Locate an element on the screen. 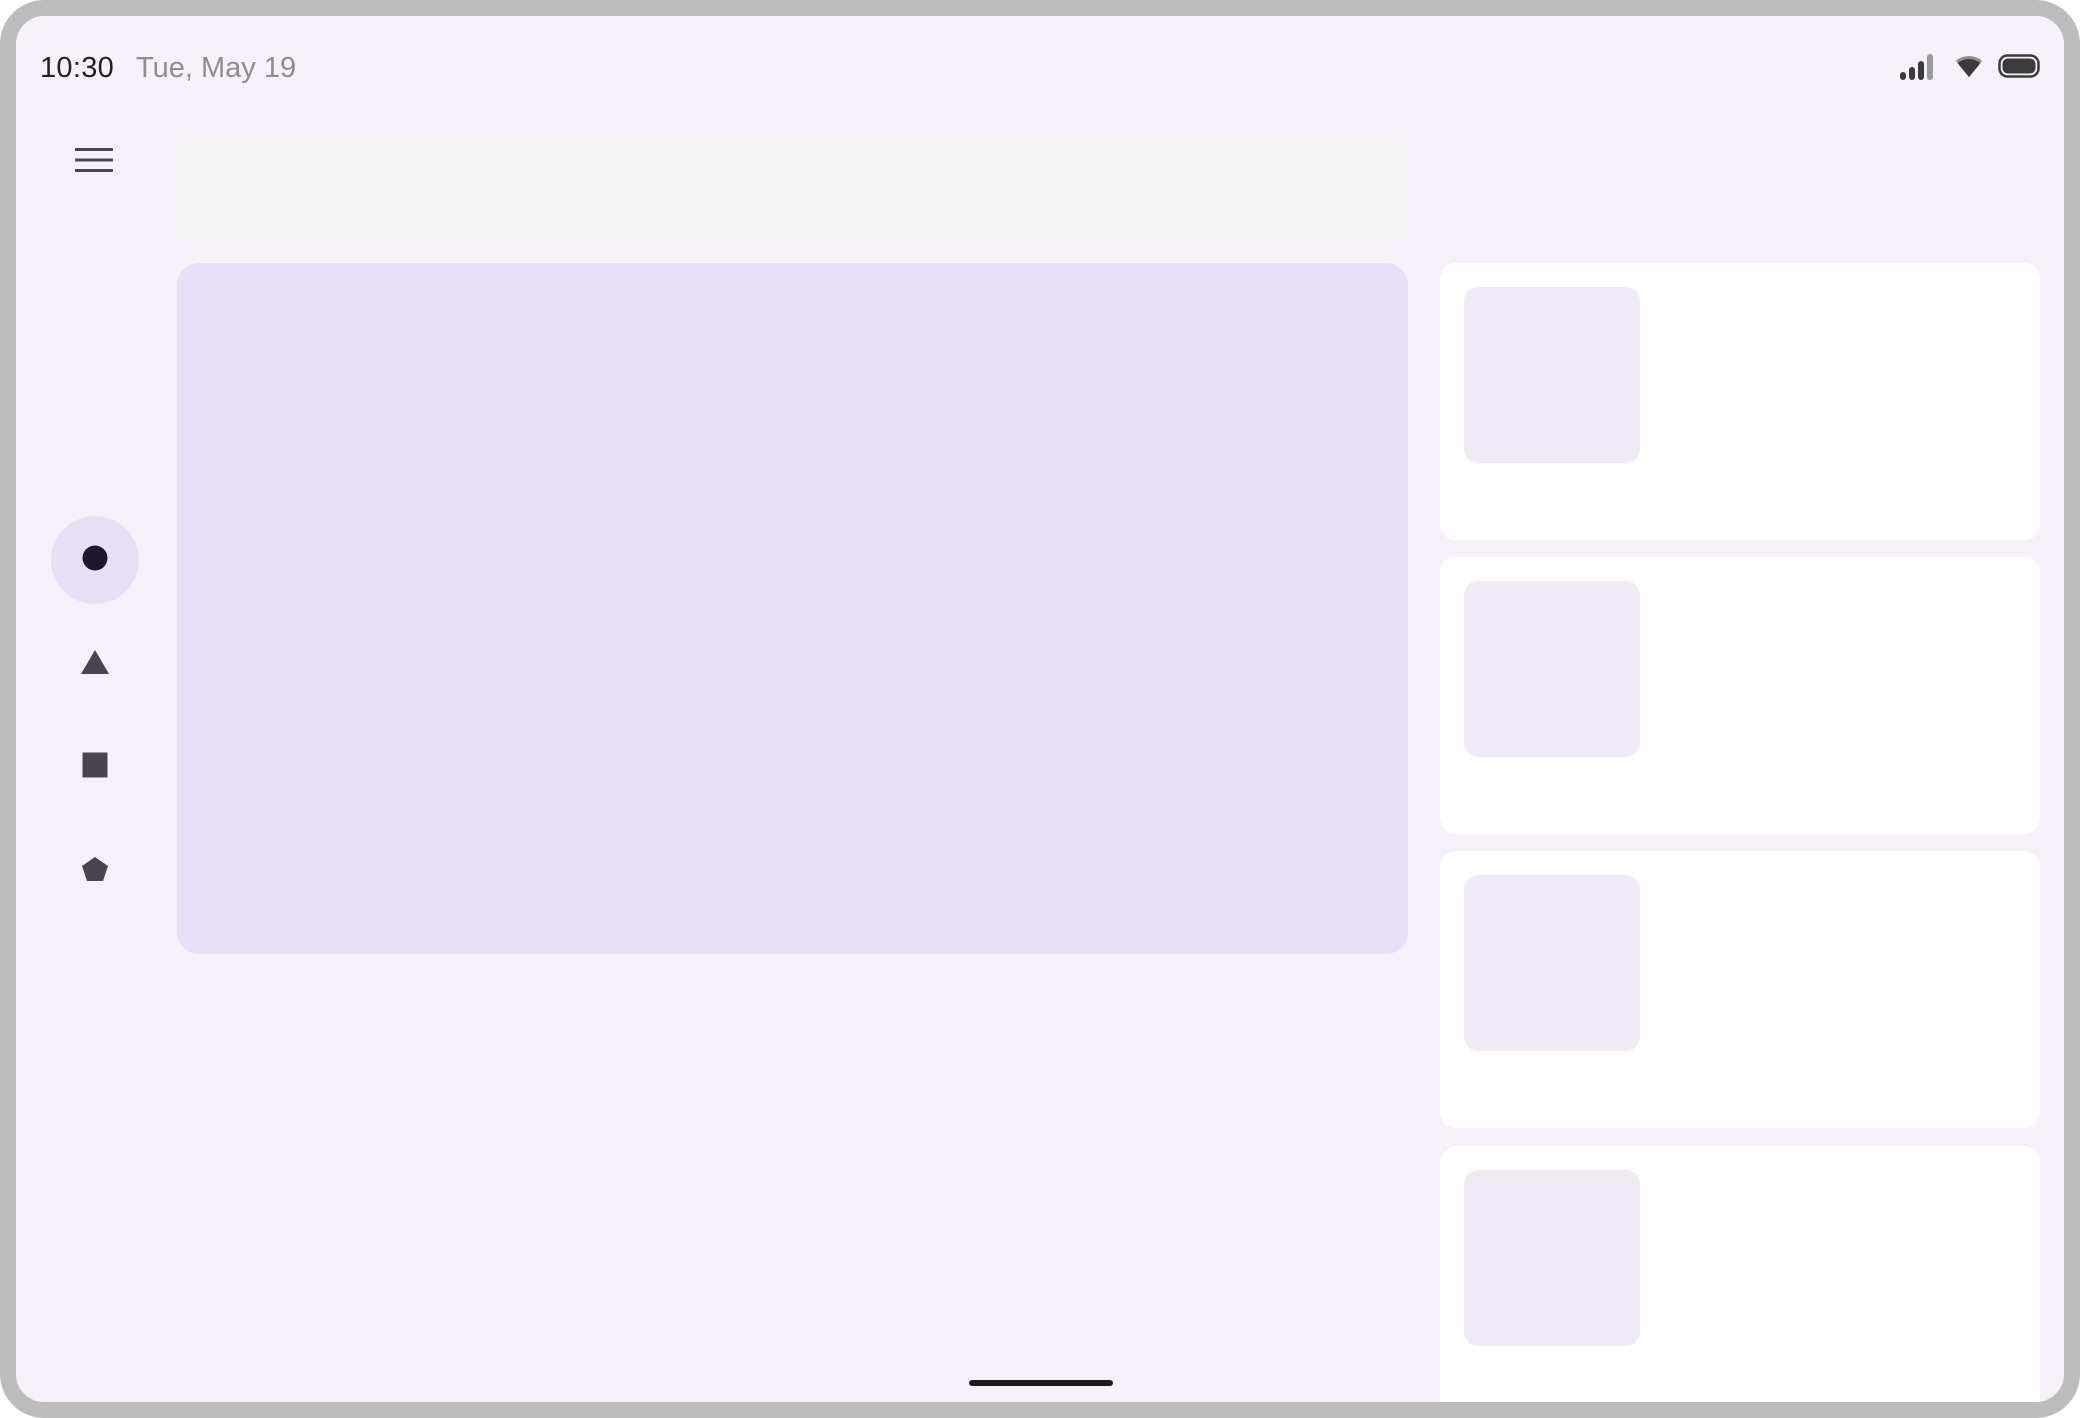 Image resolution: width=2080 pixels, height=1418 pixels. square-icon is located at coordinates (95, 767).